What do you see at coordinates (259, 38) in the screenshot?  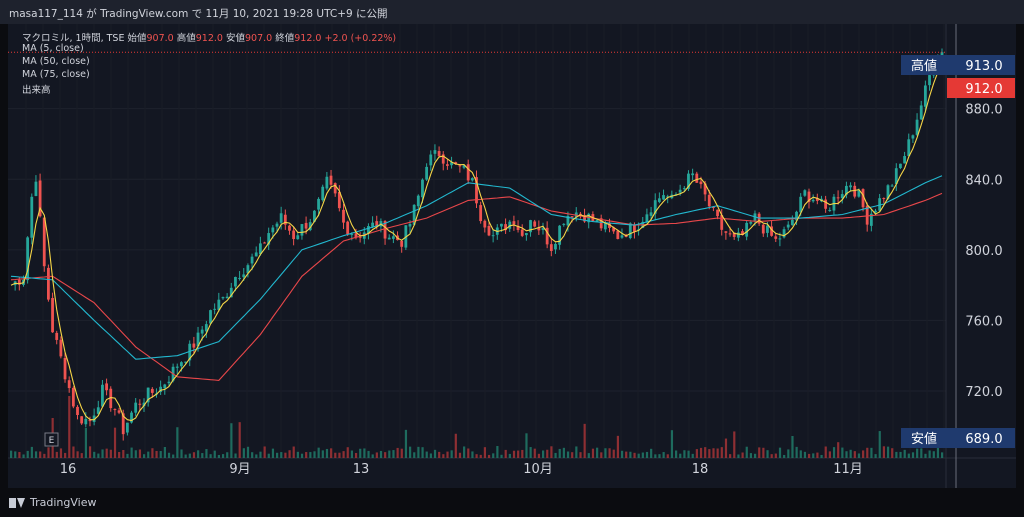 I see `legend-low-value: 907.0` at bounding box center [259, 38].